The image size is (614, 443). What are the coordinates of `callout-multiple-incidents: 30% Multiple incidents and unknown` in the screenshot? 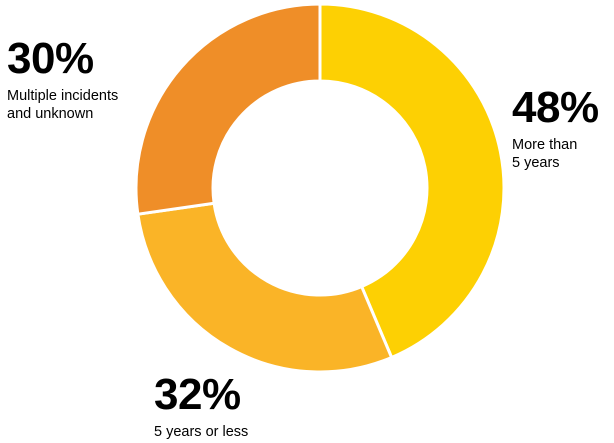 It's located at (82, 80).